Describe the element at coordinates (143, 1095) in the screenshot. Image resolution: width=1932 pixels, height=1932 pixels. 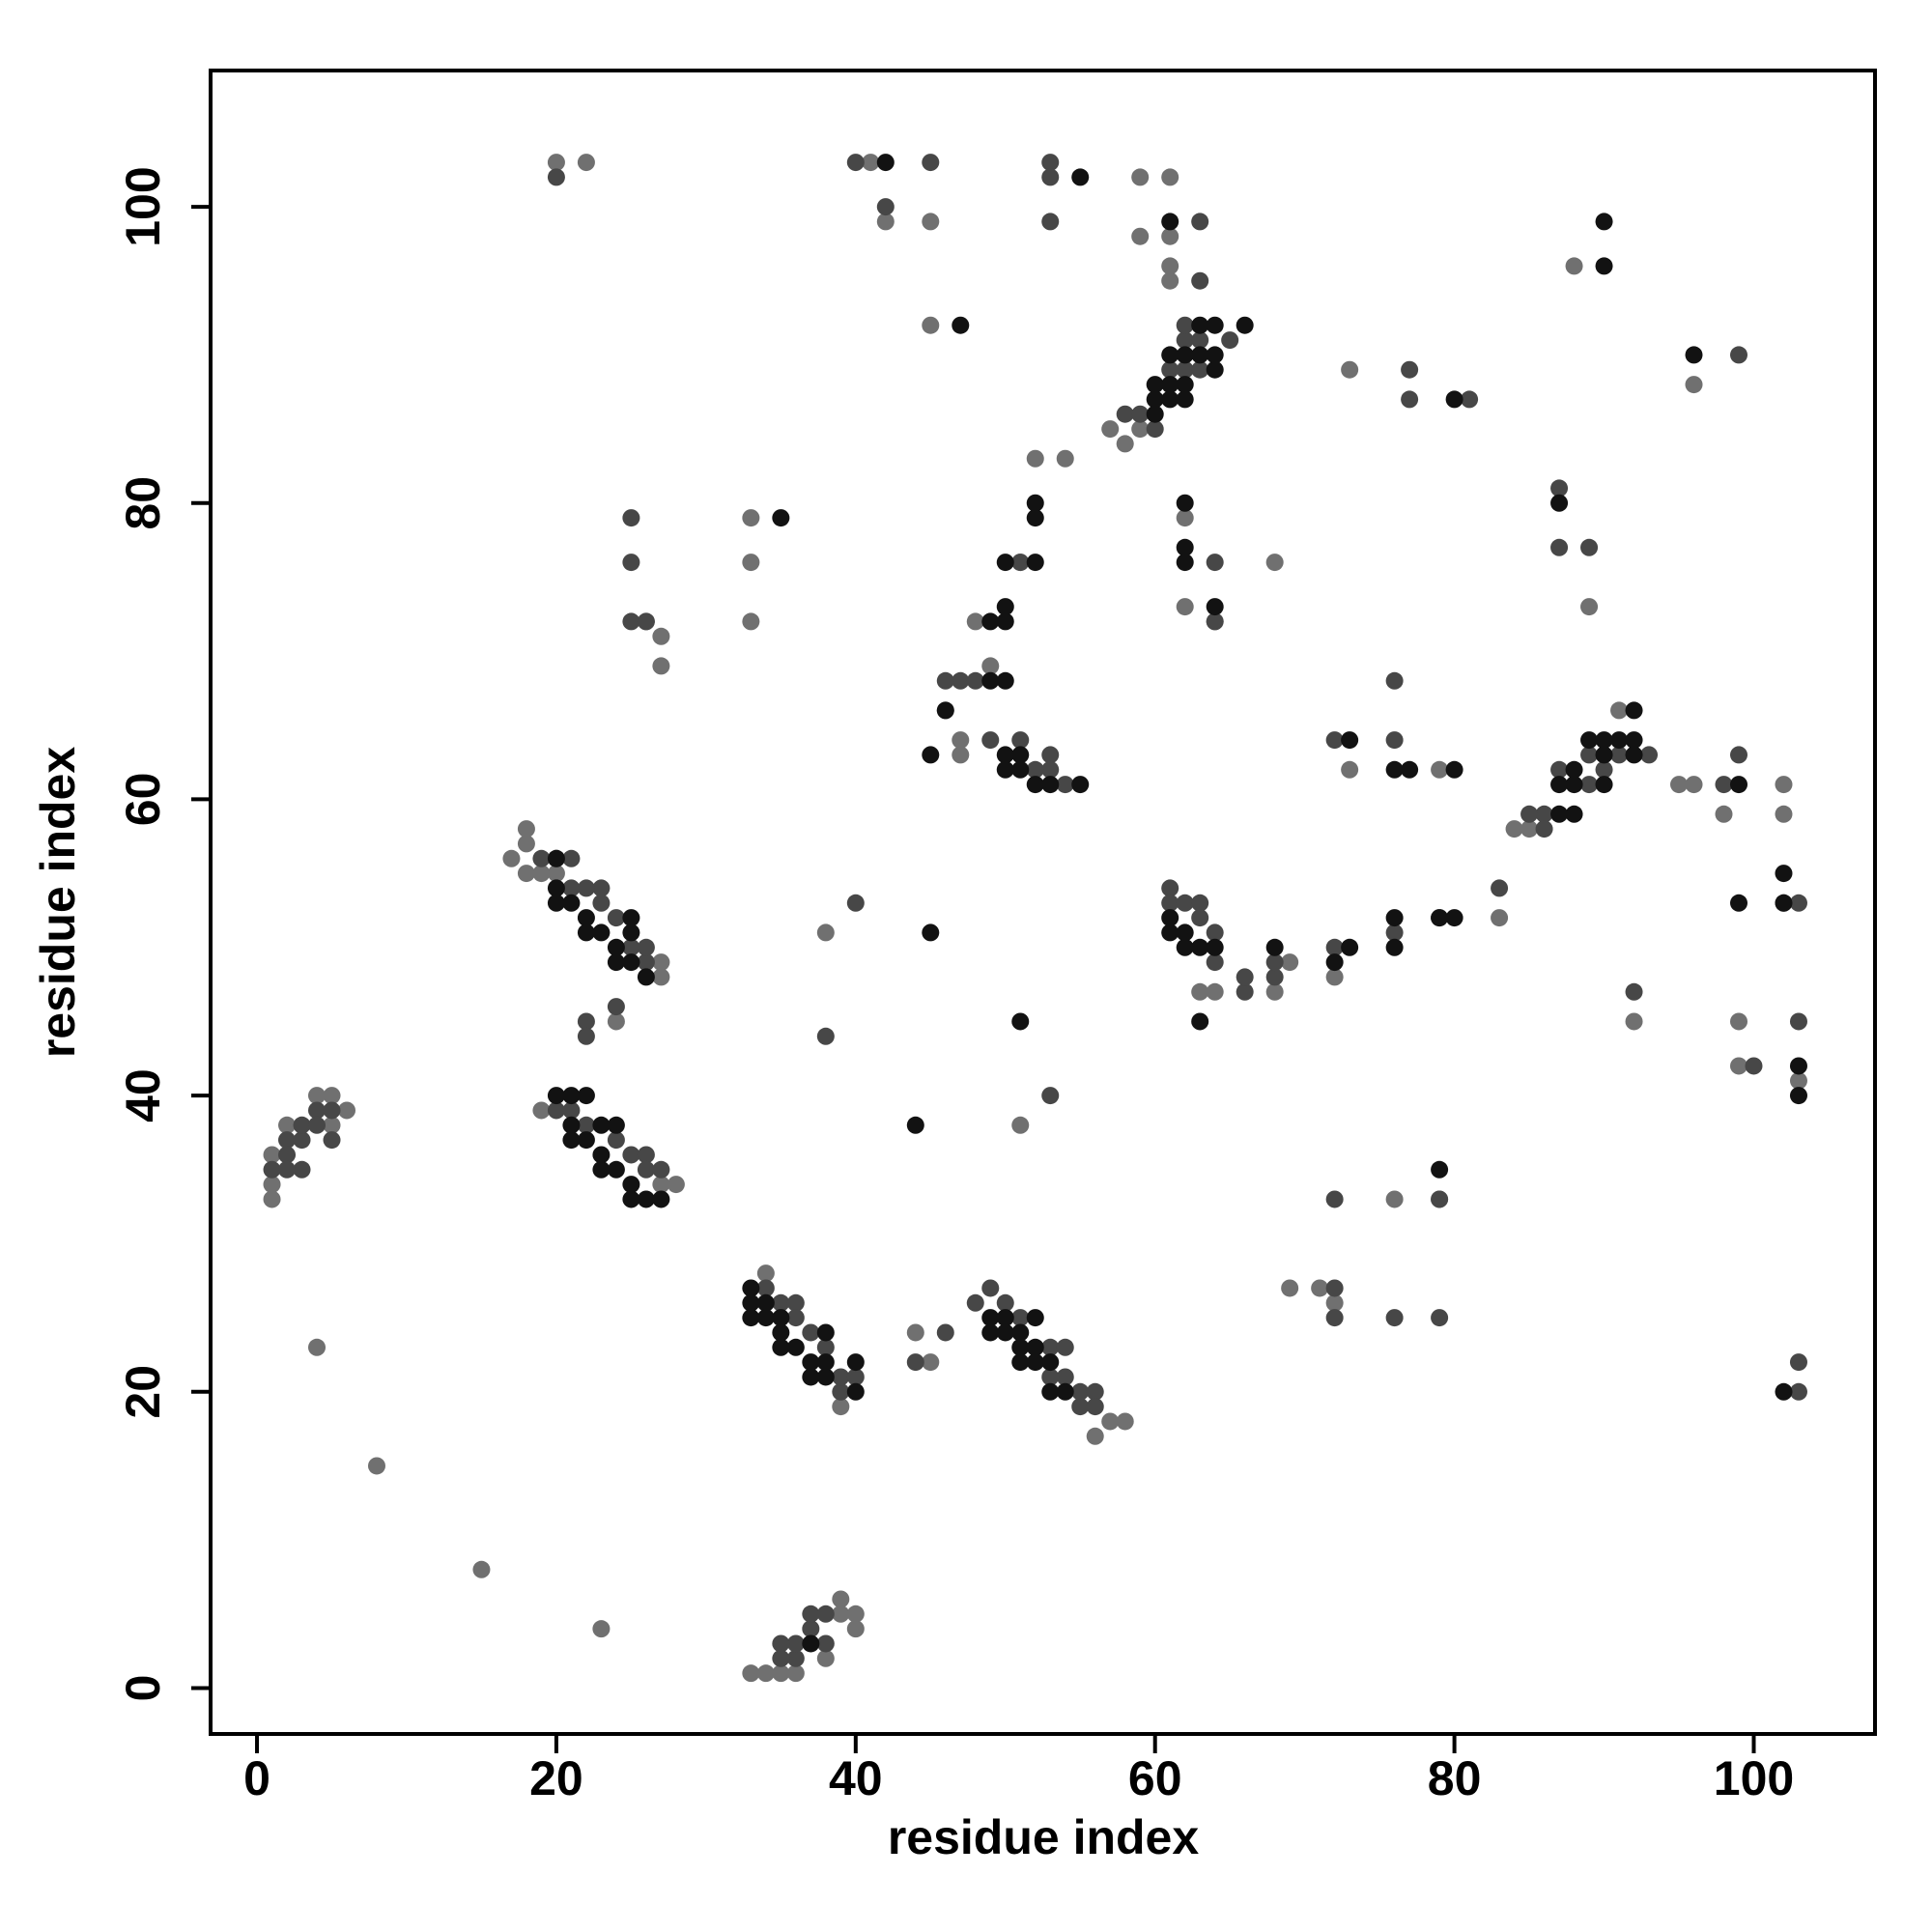
I see `y-tick-label: 40` at that location.